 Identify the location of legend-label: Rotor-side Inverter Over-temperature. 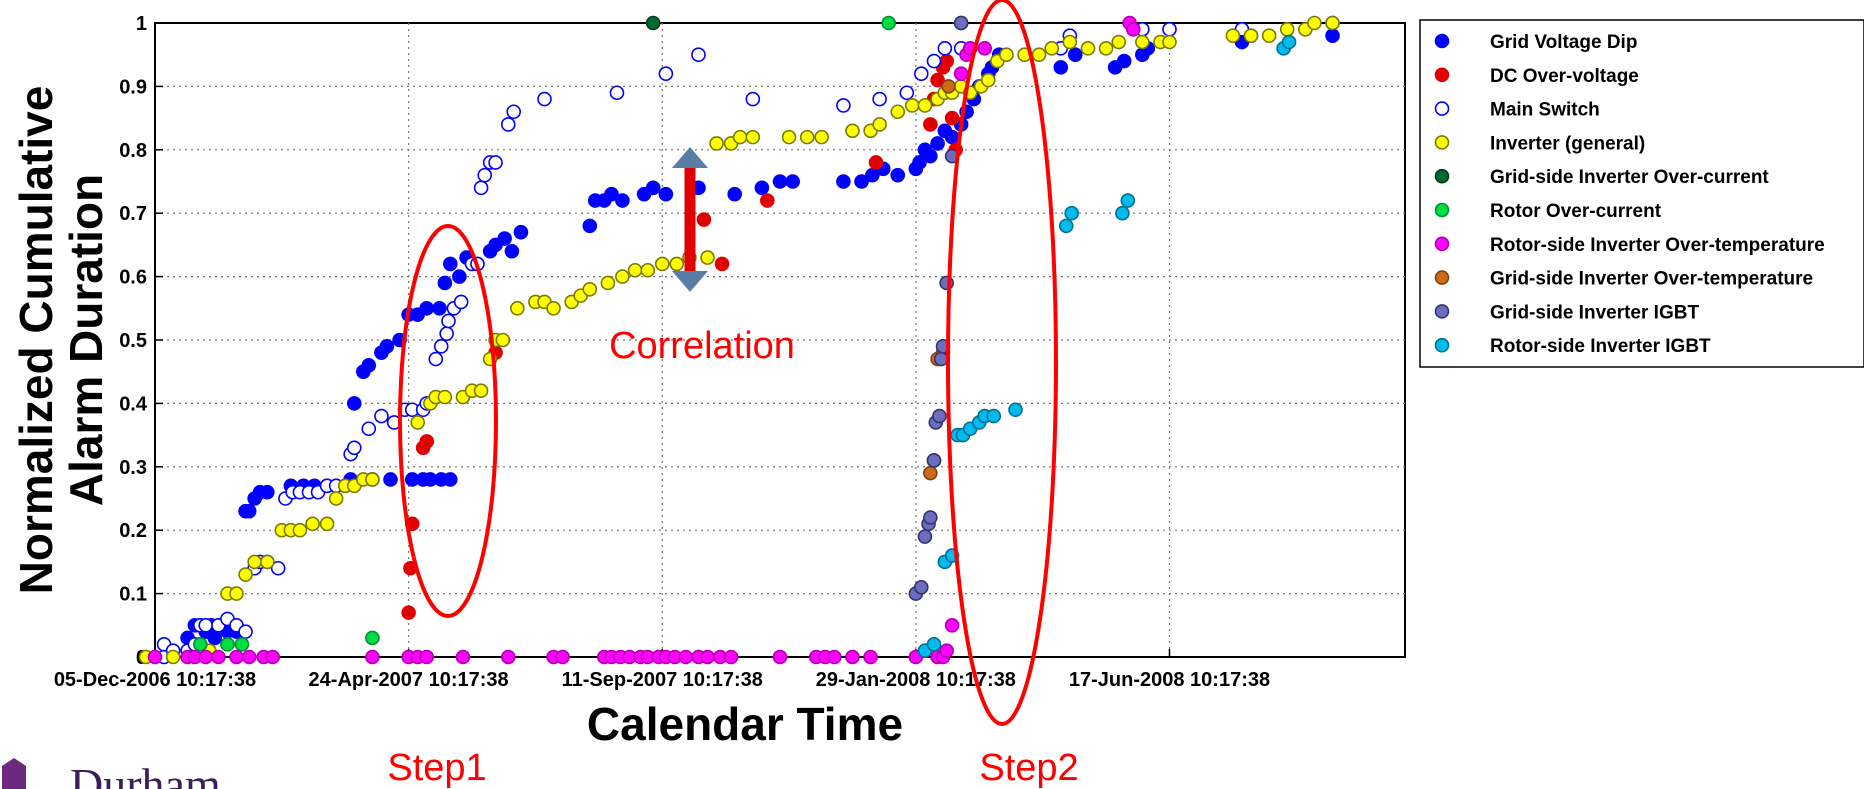
(1657, 245).